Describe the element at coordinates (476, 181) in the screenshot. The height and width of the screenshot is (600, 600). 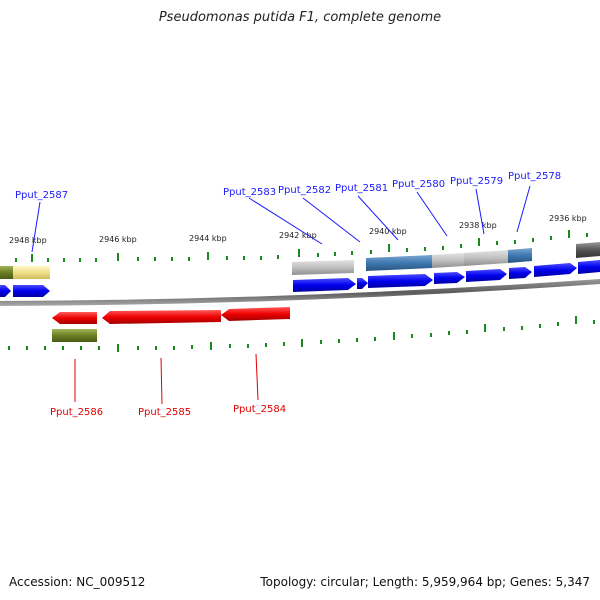
I see `gene-label-pput-2579: Pput_2579` at that location.